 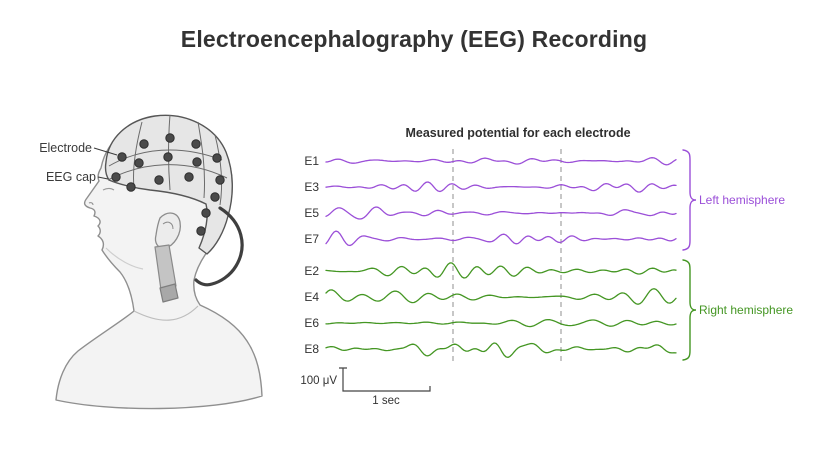 What do you see at coordinates (71, 177) in the screenshot?
I see `cap-annotation: EEG cap` at bounding box center [71, 177].